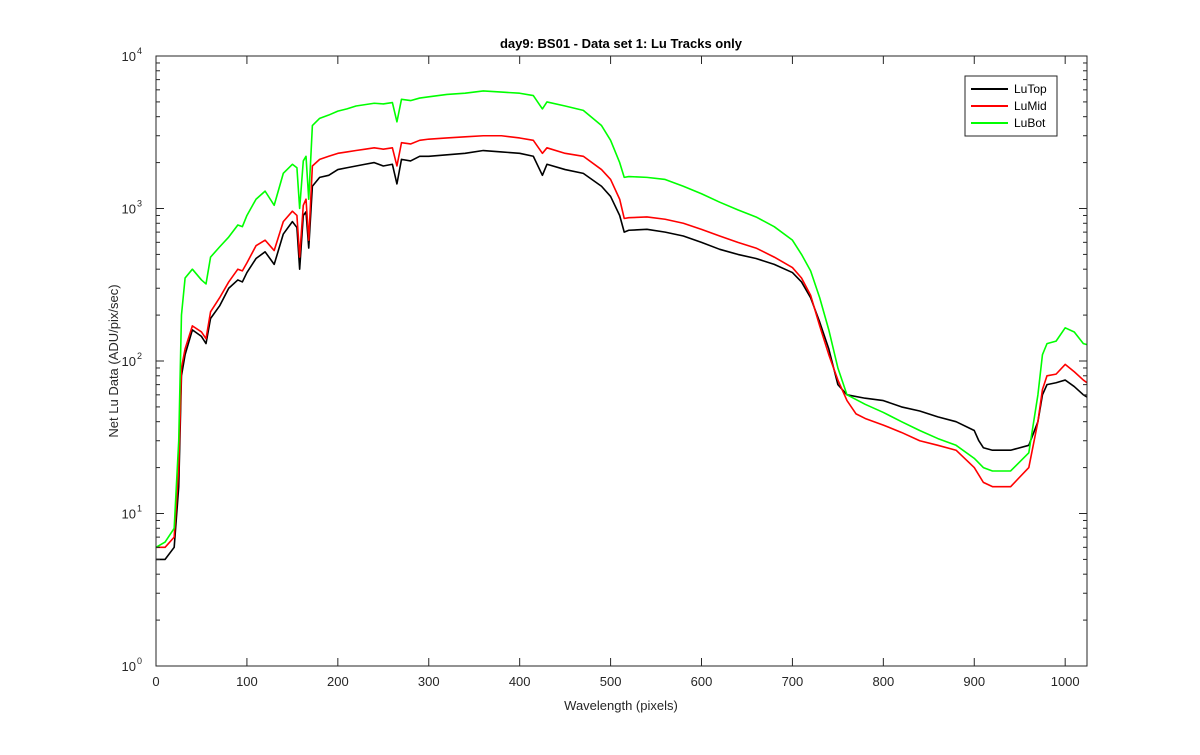 The width and height of the screenshot is (1200, 755). Describe the element at coordinates (702, 681) in the screenshot. I see `x-tick-label: 600` at that location.